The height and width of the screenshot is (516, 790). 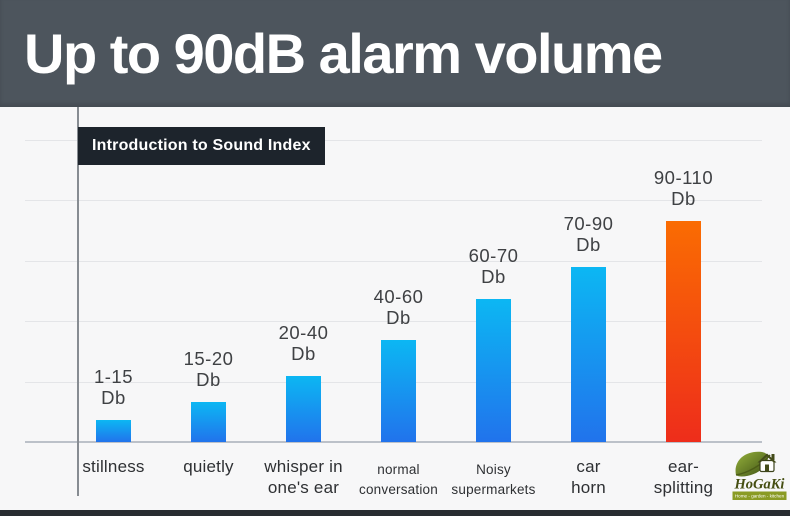 What do you see at coordinates (398, 296) in the screenshot?
I see `db-range: 40-60` at bounding box center [398, 296].